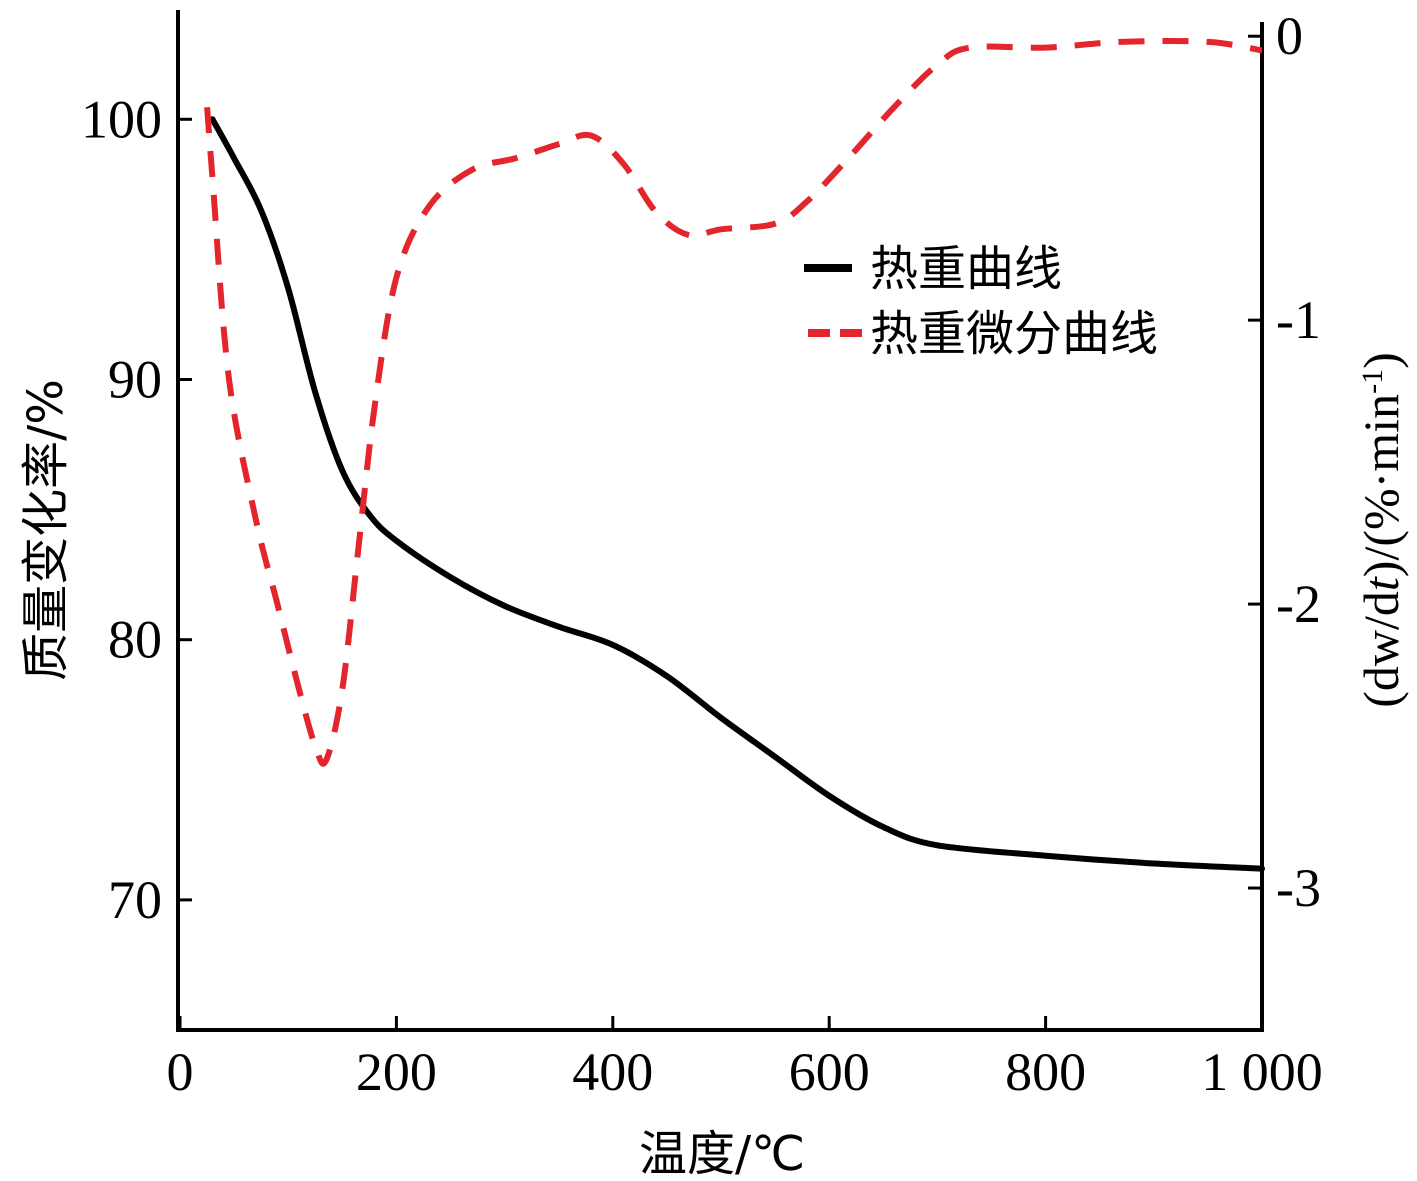  Describe the element at coordinates (1298, 604) in the screenshot. I see `y-right-tick-label: -2` at that location.